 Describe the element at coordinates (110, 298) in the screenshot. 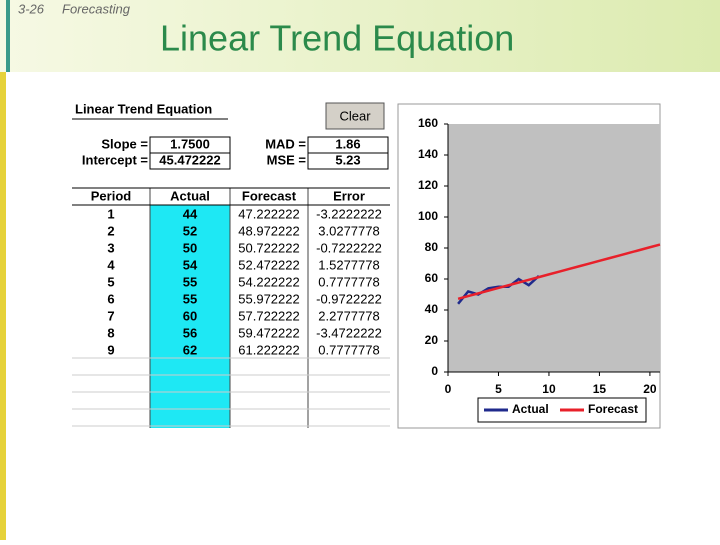

I see `table-cell: 6` at that location.